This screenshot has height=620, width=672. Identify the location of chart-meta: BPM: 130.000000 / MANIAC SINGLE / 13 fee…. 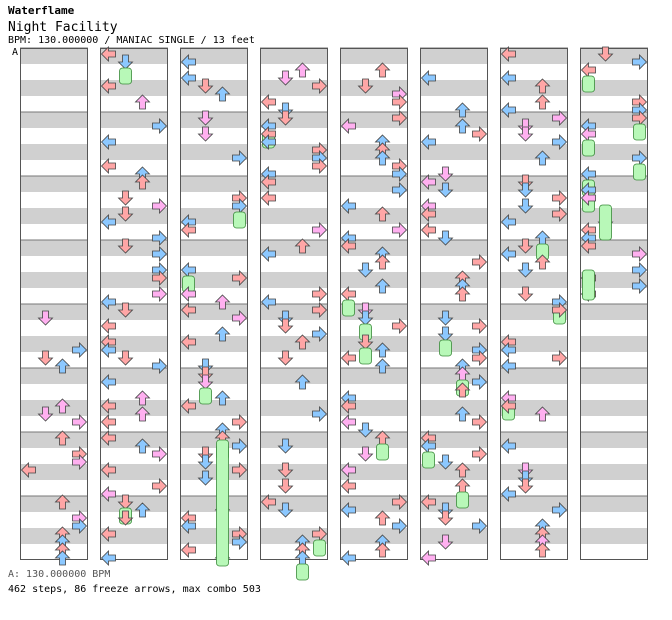
(131, 40).